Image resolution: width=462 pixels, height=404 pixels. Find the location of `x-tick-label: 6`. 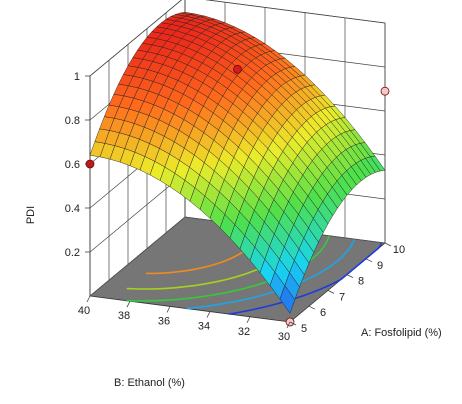

x-tick-label: 6 is located at coordinates (323, 313).